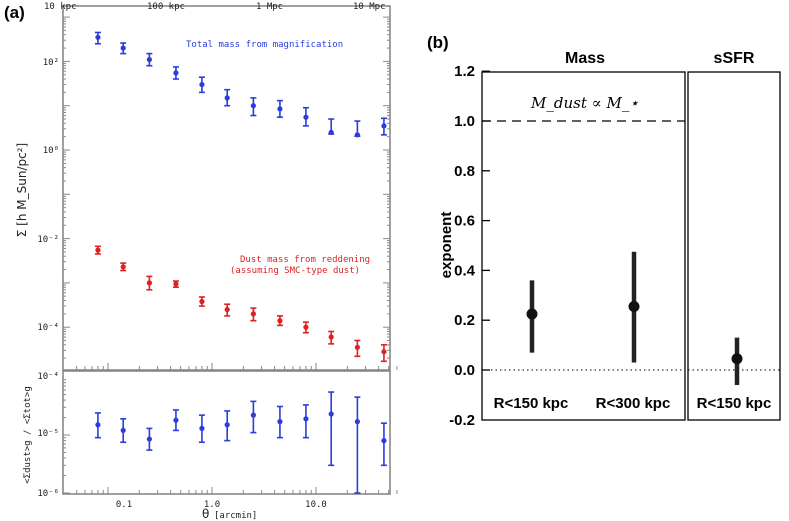 Image resolution: width=789 pixels, height=521 pixels. What do you see at coordinates (48, 328) in the screenshot?
I see `upper-y-tick-1e-4: 10⁻⁴` at bounding box center [48, 328].